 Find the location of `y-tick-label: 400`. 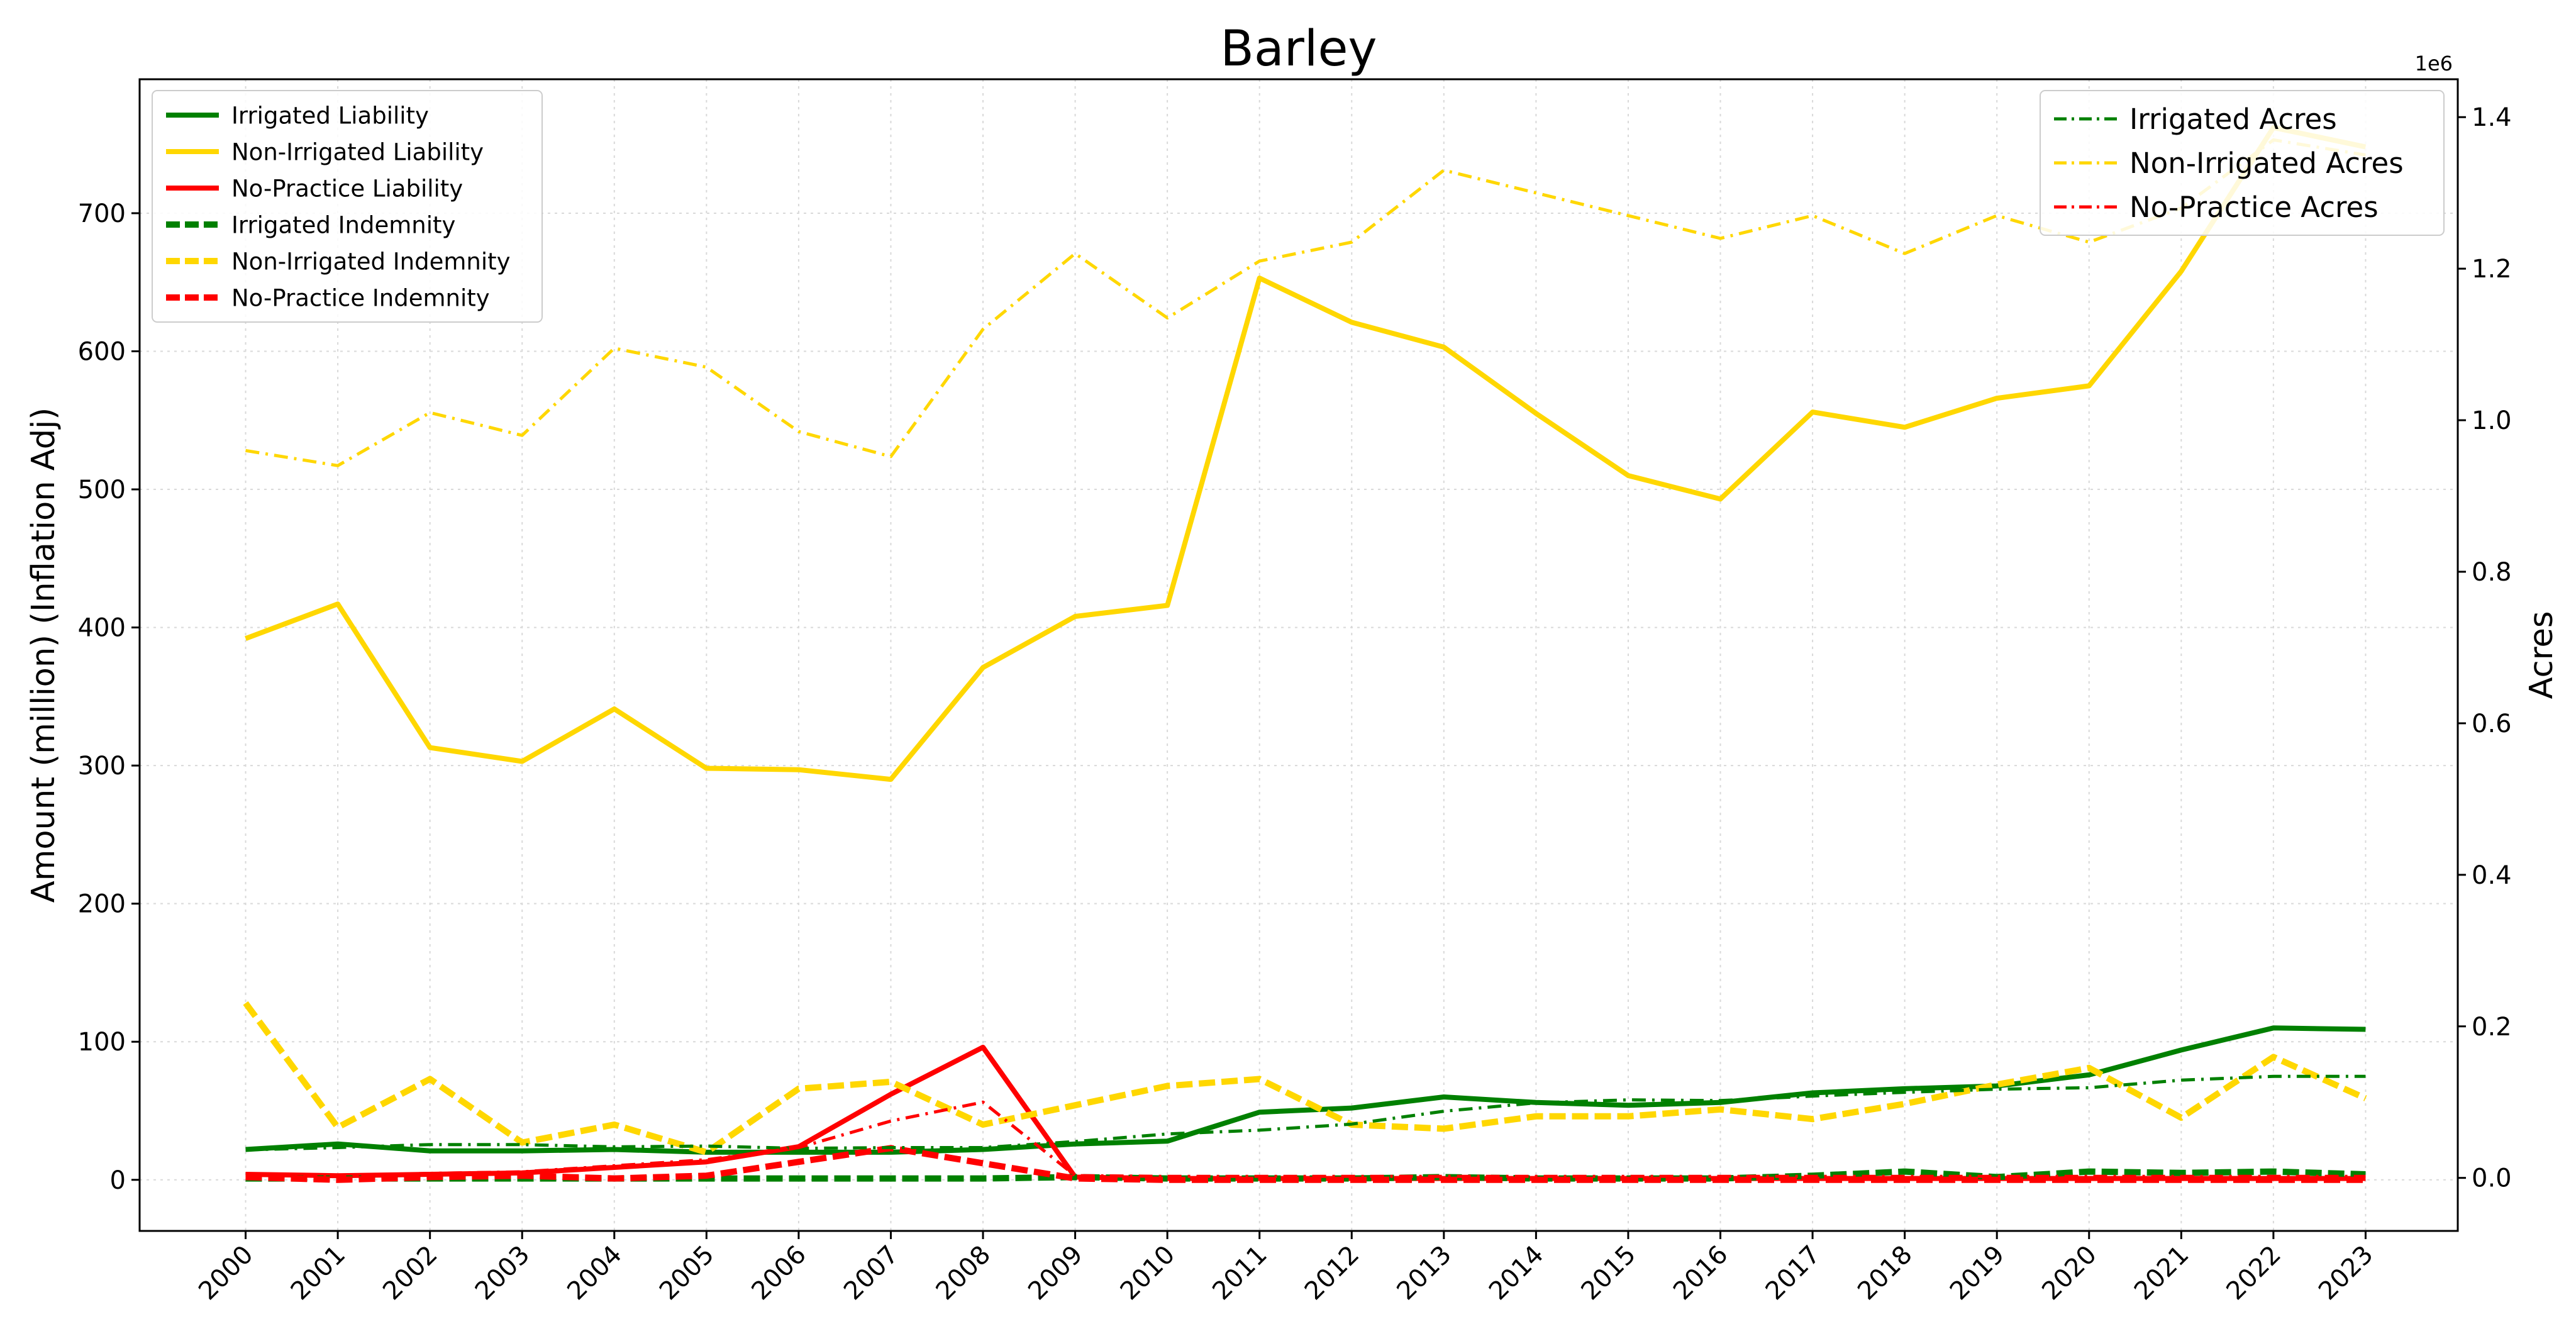

y-tick-label: 400 is located at coordinates (102, 628).